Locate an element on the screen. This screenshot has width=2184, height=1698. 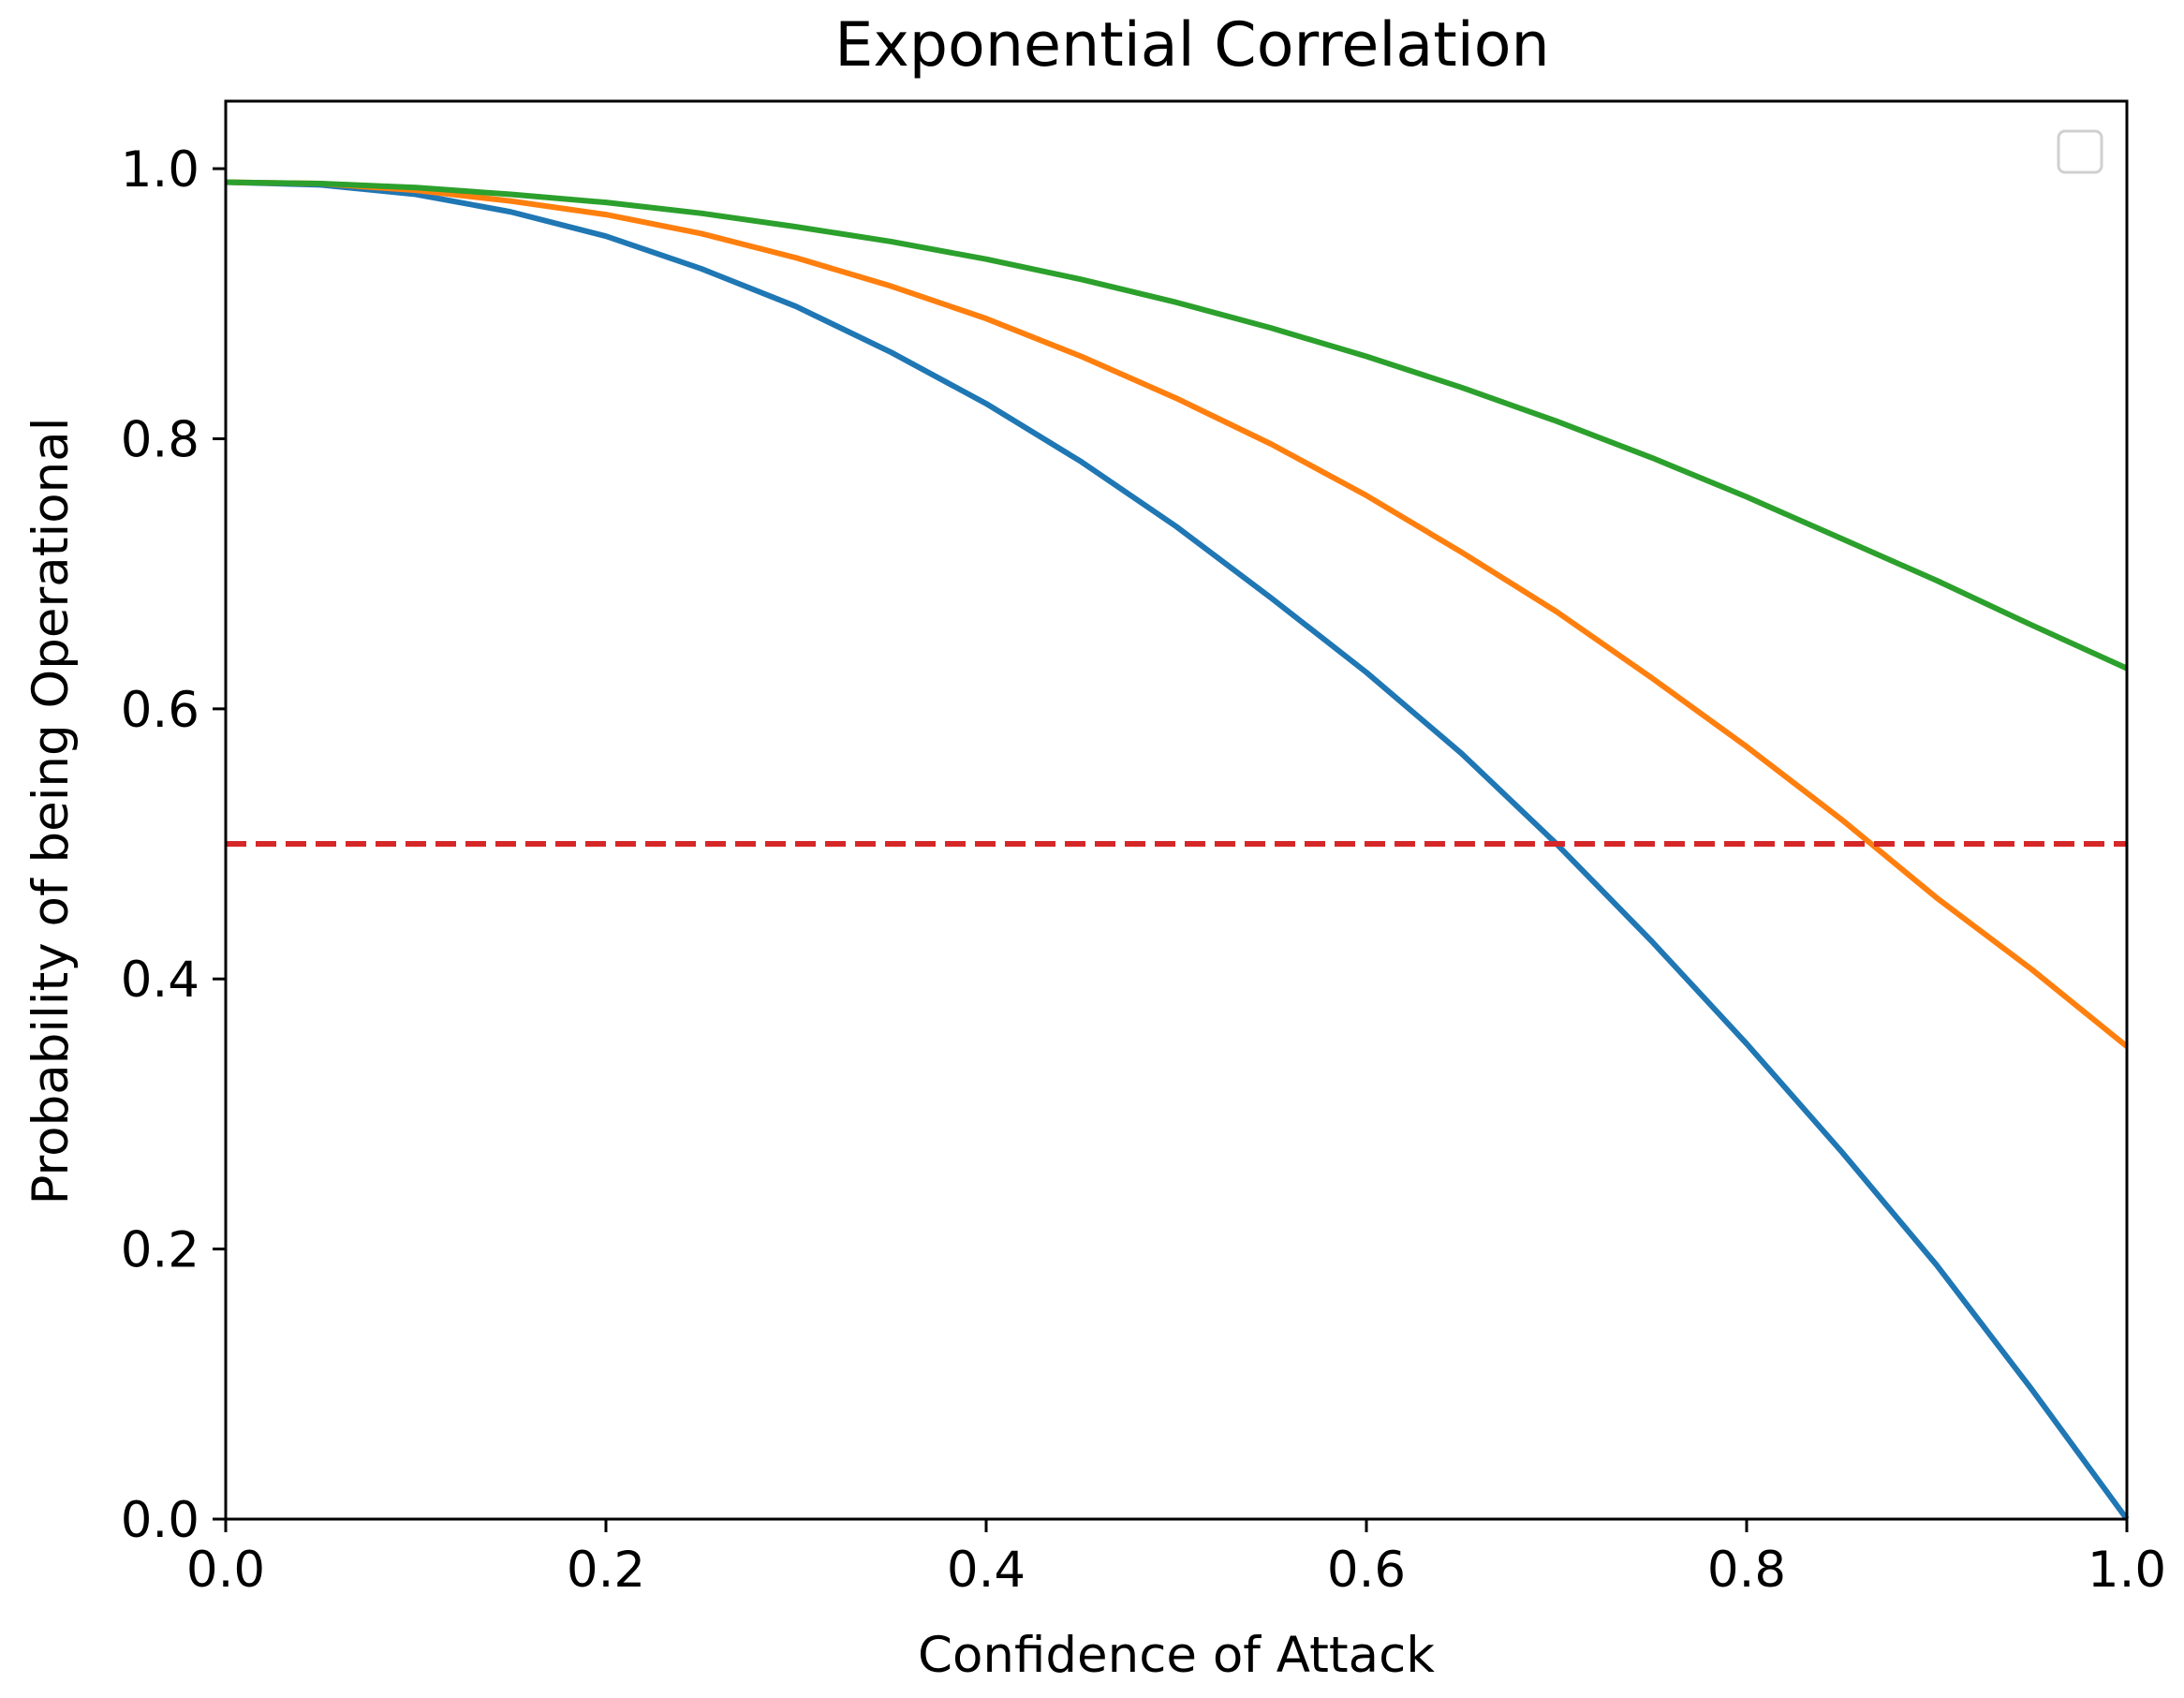
x-tick-label: 0.8 is located at coordinates (1746, 1571).